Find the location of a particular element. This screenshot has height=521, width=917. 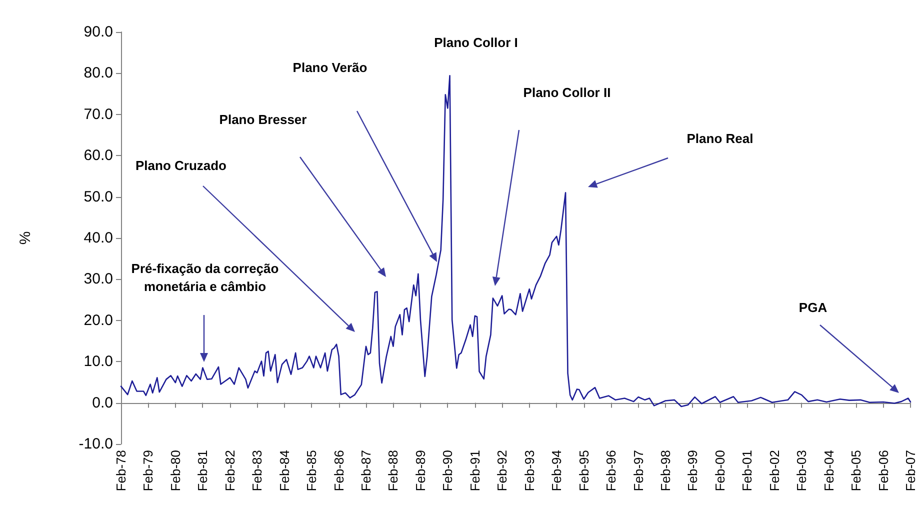

x-tick-label: Feb-94 is located at coordinates (556, 471).